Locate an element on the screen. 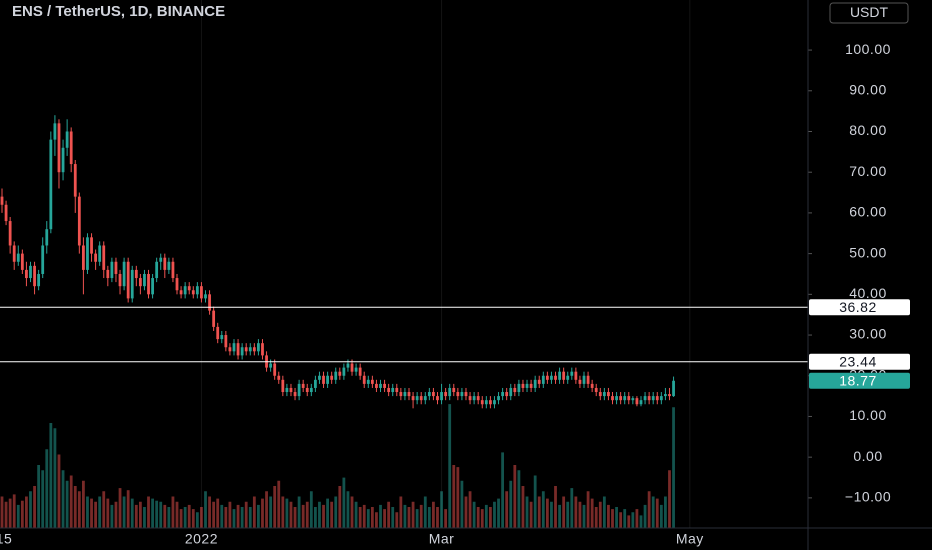 The width and height of the screenshot is (932, 550). currency-label: USDT is located at coordinates (869, 12).